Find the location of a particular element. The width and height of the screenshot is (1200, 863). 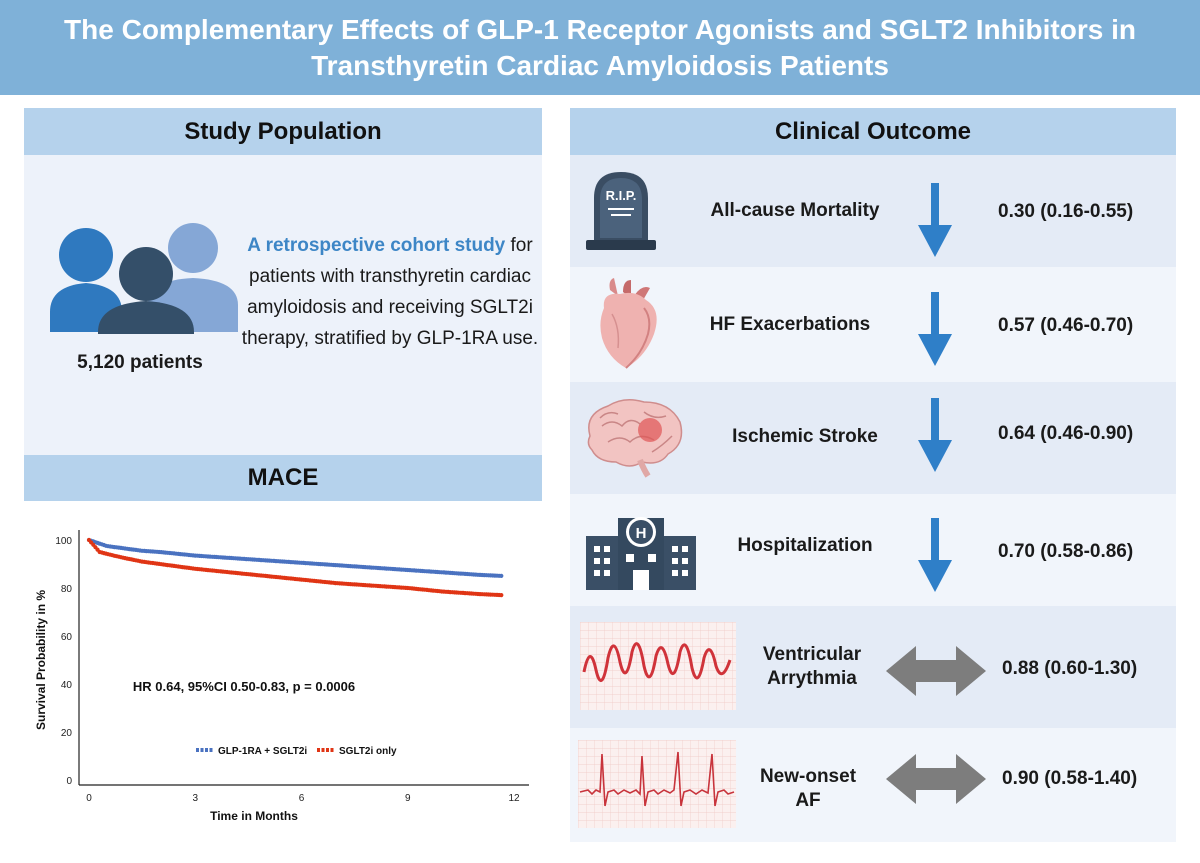

outcome-label-stroke: Ischemic Stroke is located at coordinates (805, 436).